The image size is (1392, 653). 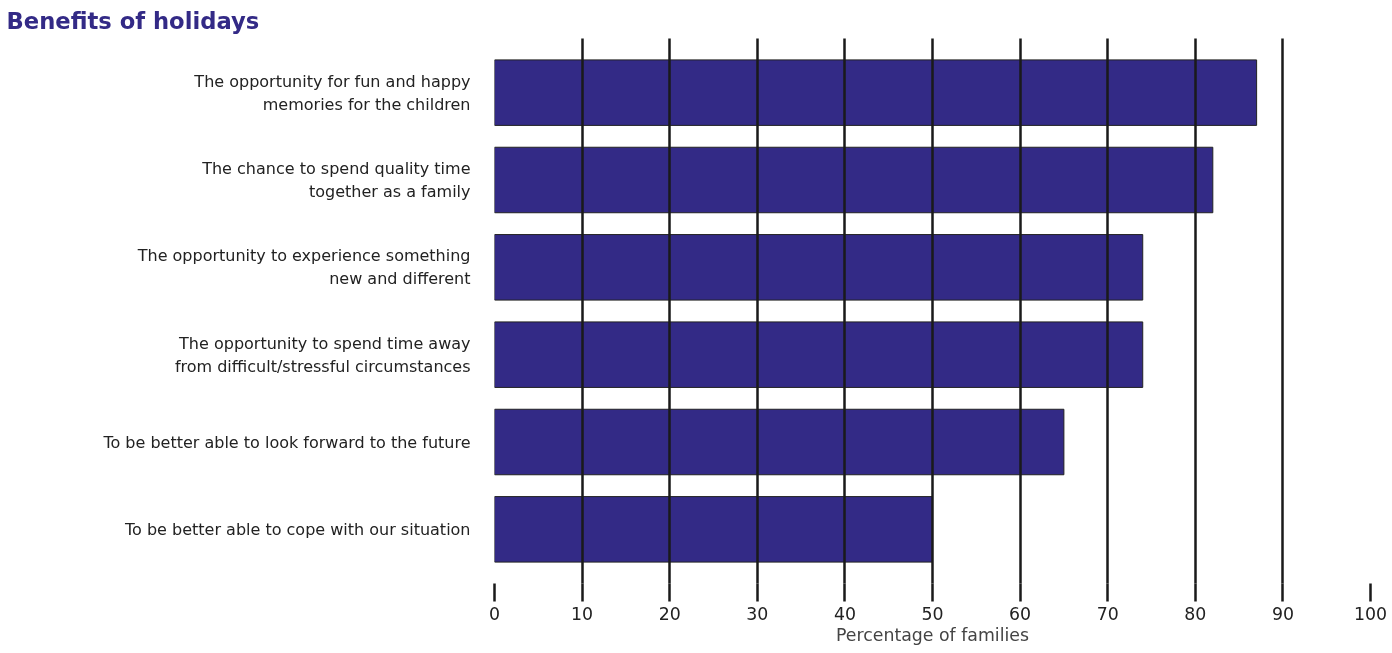 I want to click on y-tick-label: To be better able to cope with our situation, so click(x=297, y=529).